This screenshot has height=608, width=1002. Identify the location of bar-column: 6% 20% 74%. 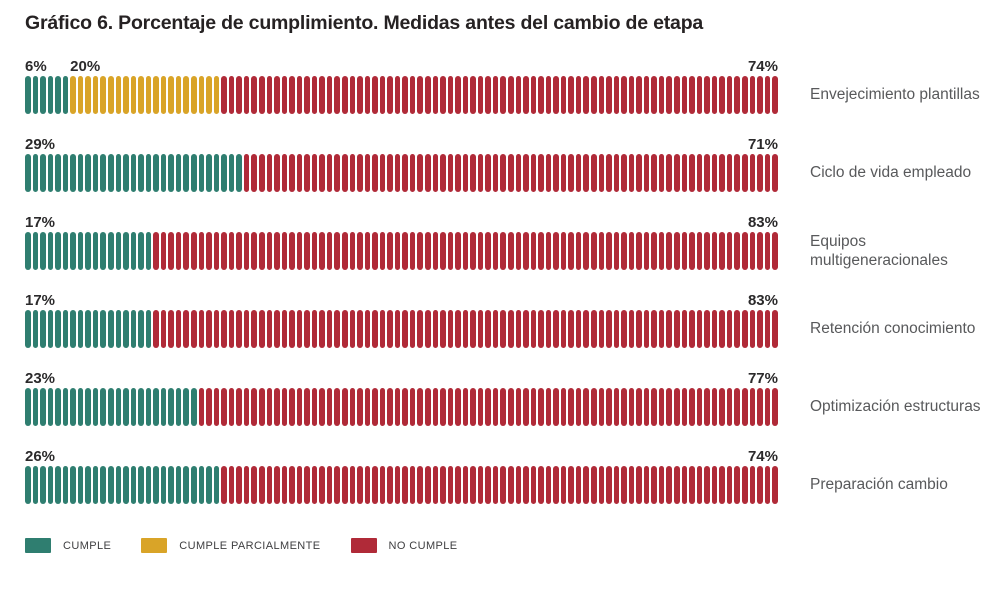
(401, 85).